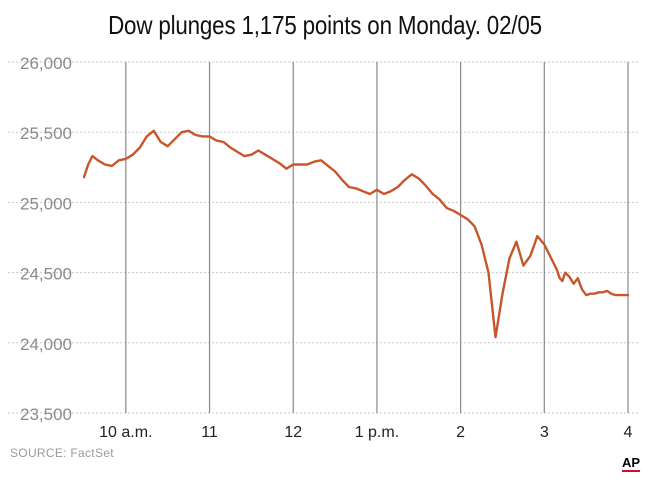 The width and height of the screenshot is (650, 483). Describe the element at coordinates (628, 432) in the screenshot. I see `x-tick-label: 4` at that location.